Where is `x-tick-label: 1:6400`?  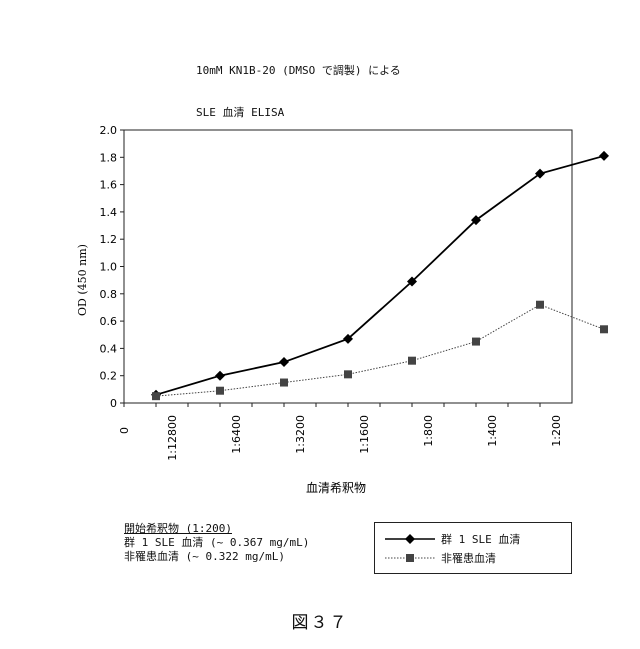 x-tick-label: 1:6400 is located at coordinates (236, 434).